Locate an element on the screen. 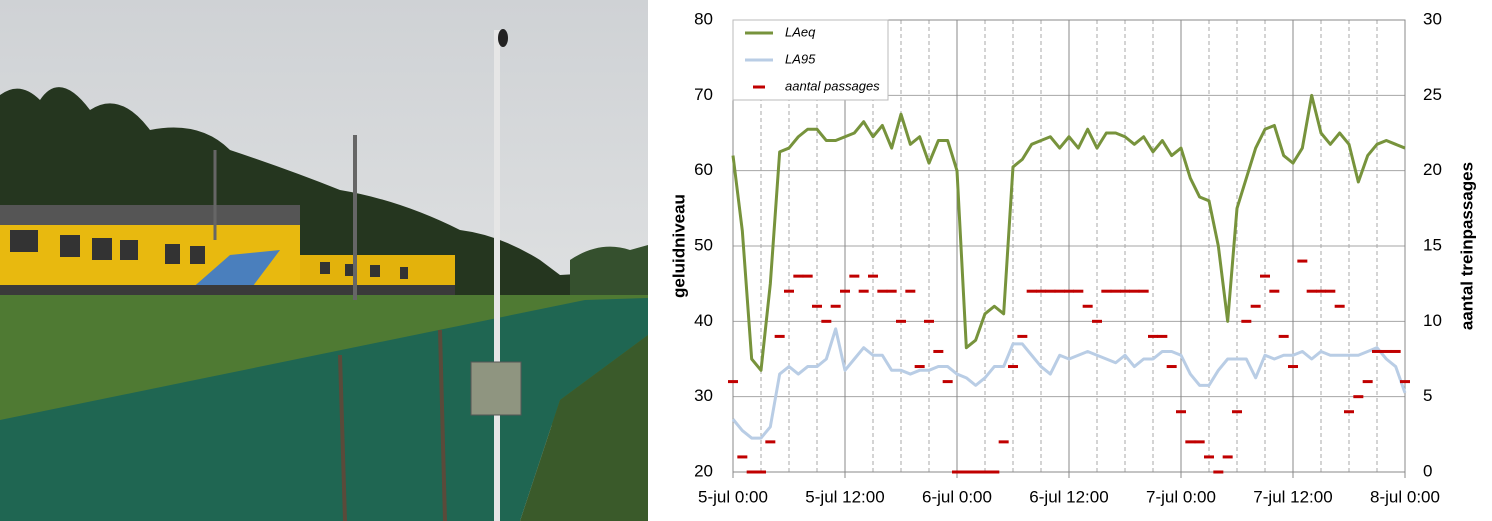 The width and height of the screenshot is (1492, 521). x-tick-label: 5-jul 12:00 is located at coordinates (844, 496).